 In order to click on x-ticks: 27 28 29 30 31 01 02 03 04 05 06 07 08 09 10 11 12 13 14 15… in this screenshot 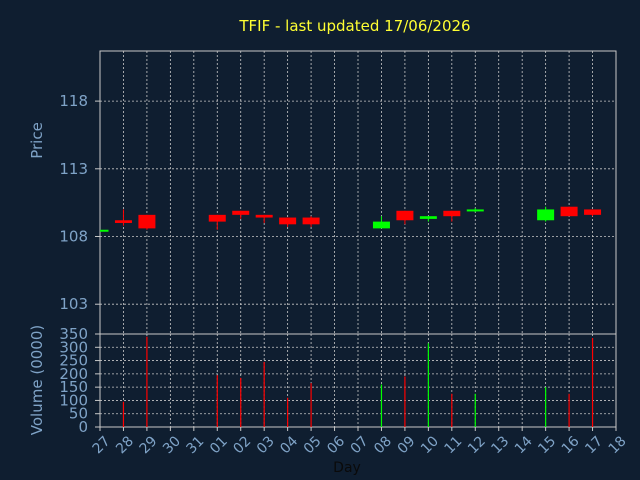, I will do `click(360, 442)`.